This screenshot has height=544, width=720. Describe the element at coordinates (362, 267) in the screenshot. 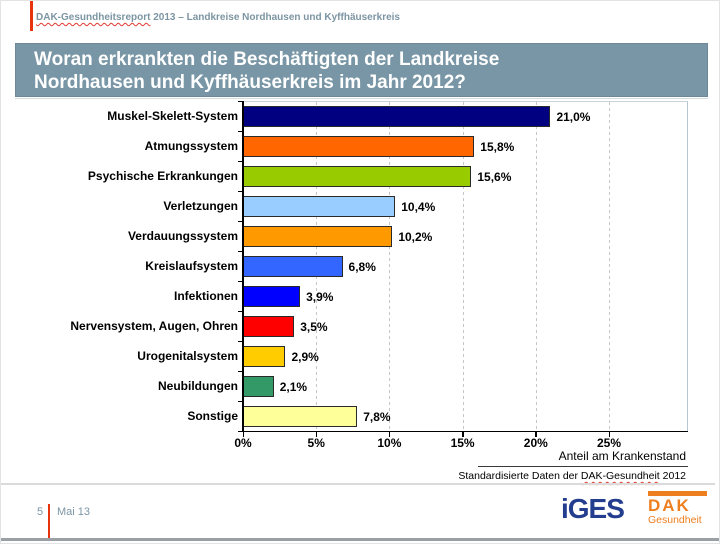

I see `bar-value-label: 6,8%` at that location.